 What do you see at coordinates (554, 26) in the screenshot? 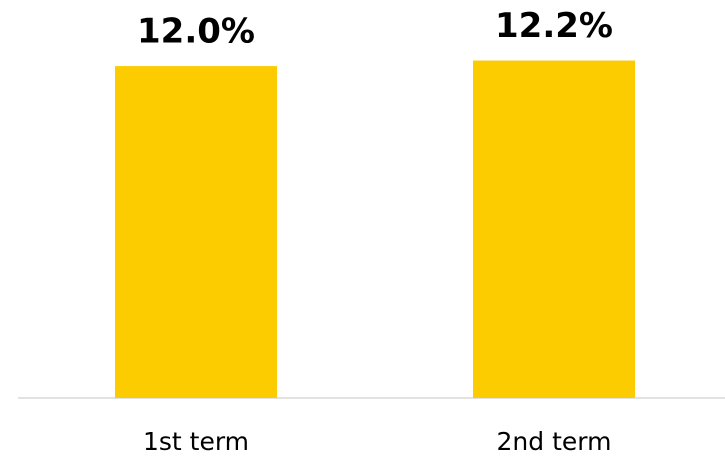
I see `data-label: 12.2%` at bounding box center [554, 26].